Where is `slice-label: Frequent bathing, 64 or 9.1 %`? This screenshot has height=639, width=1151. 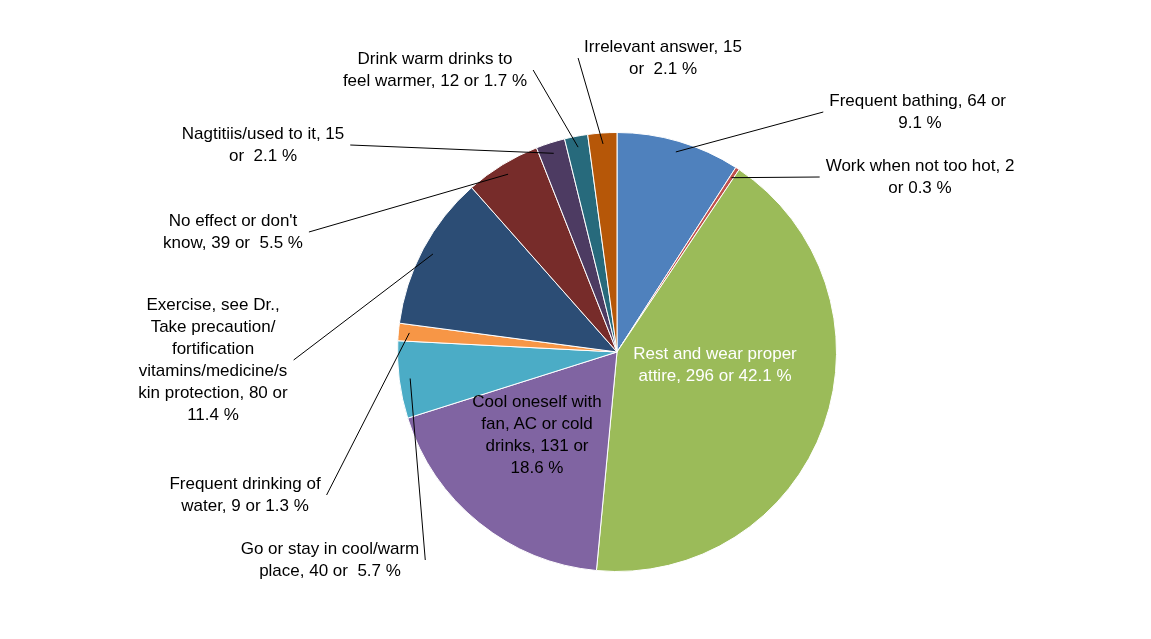 slice-label: Frequent bathing, 64 or 9.1 % is located at coordinates (920, 111).